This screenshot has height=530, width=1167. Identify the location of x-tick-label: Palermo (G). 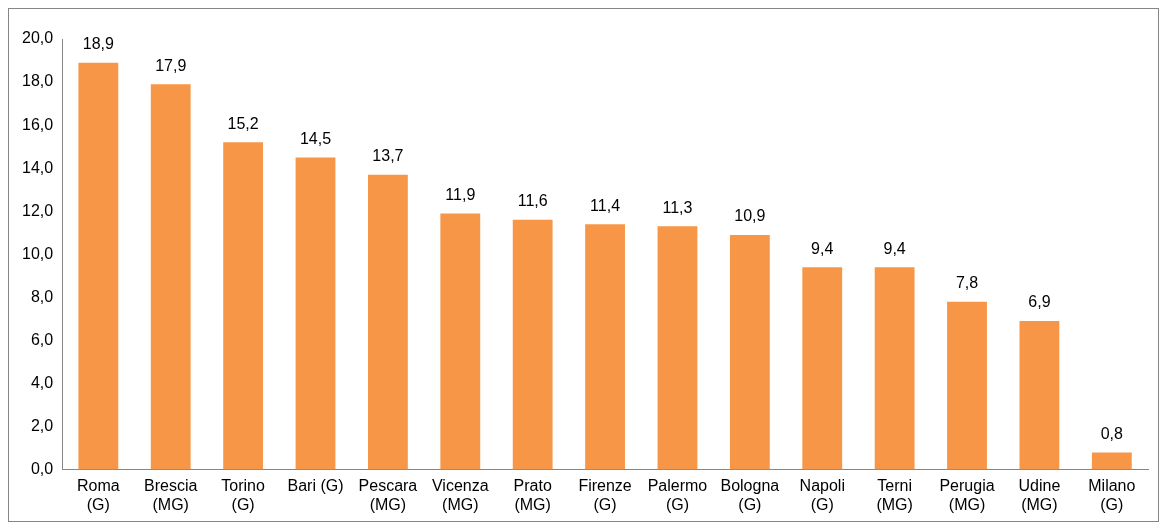
(677, 494).